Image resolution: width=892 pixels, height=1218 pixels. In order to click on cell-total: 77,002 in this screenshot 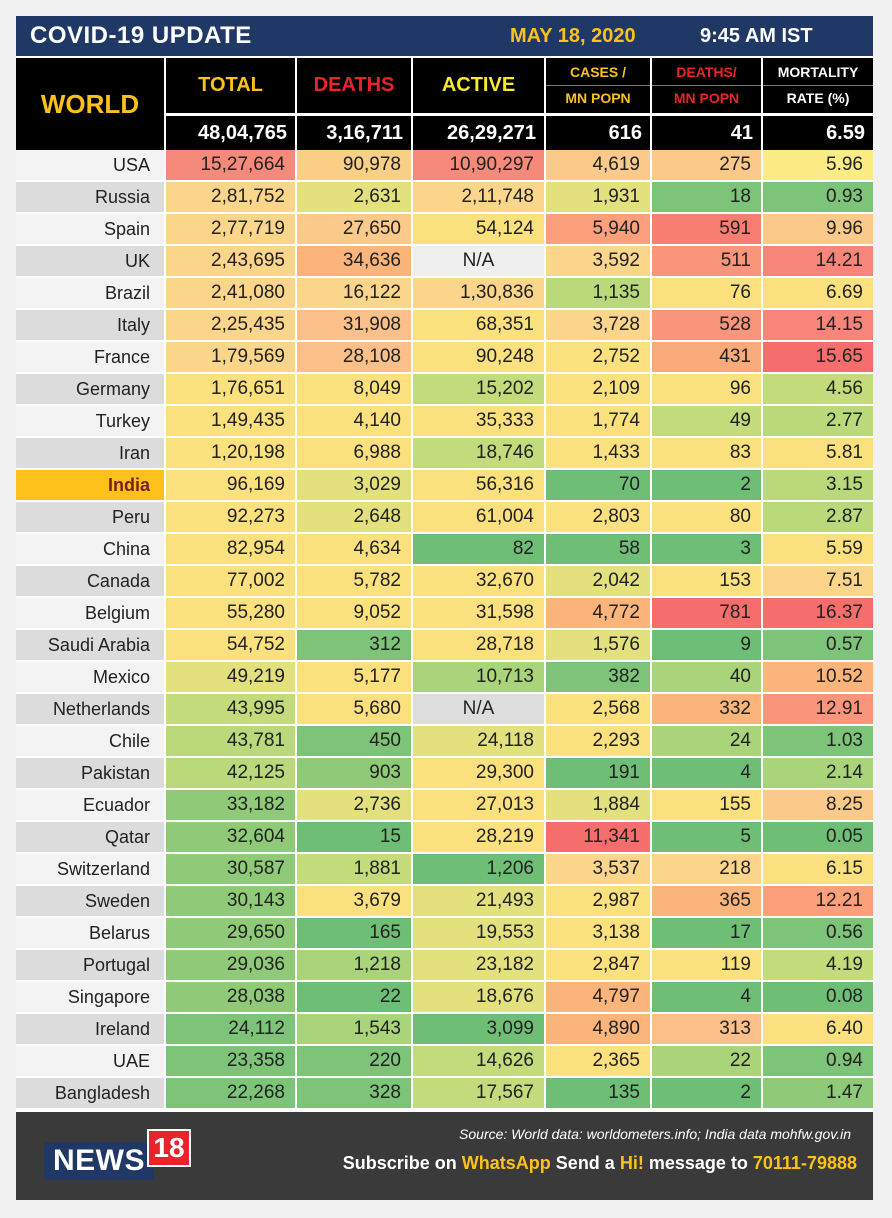, I will do `click(230, 581)`.